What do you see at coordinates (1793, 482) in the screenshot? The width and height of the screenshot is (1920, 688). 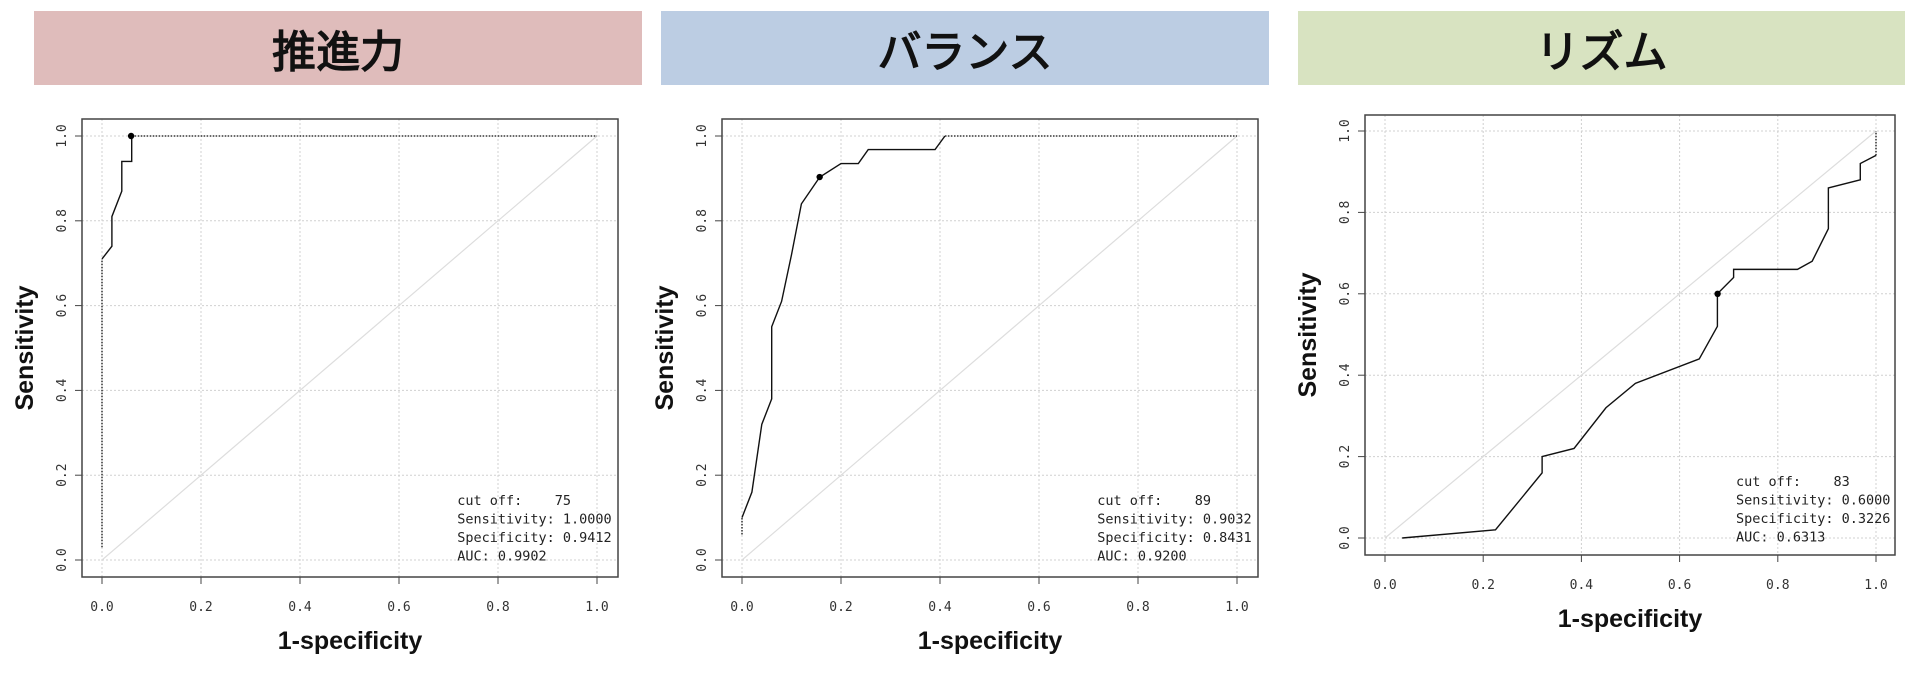 I see `annotation-line: cut off: 83` at bounding box center [1793, 482].